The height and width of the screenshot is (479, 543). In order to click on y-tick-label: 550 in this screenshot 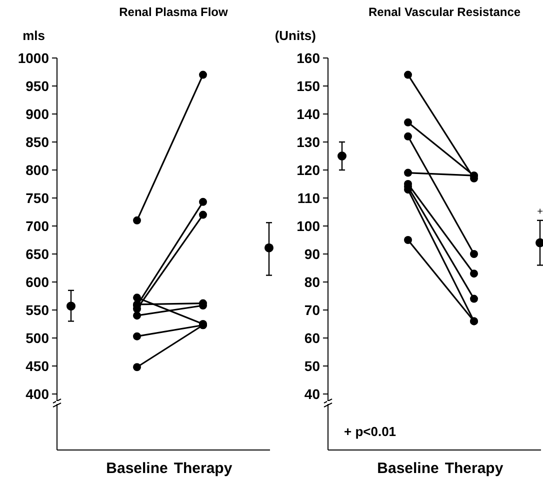, I will do `click(38, 310)`.